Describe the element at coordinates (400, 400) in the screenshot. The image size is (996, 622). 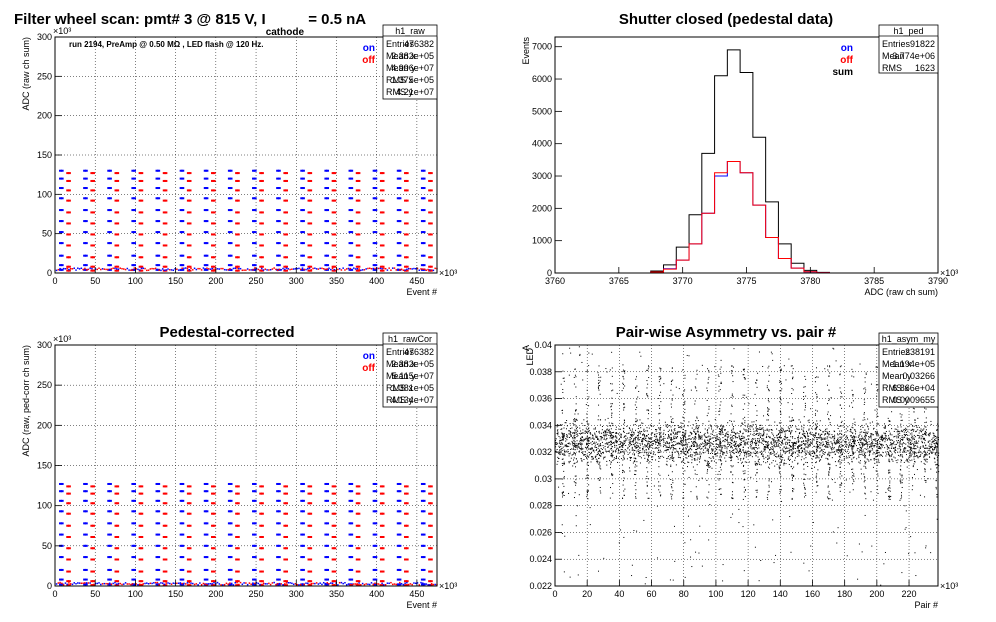
I see `stats-key: RMS y` at that location.